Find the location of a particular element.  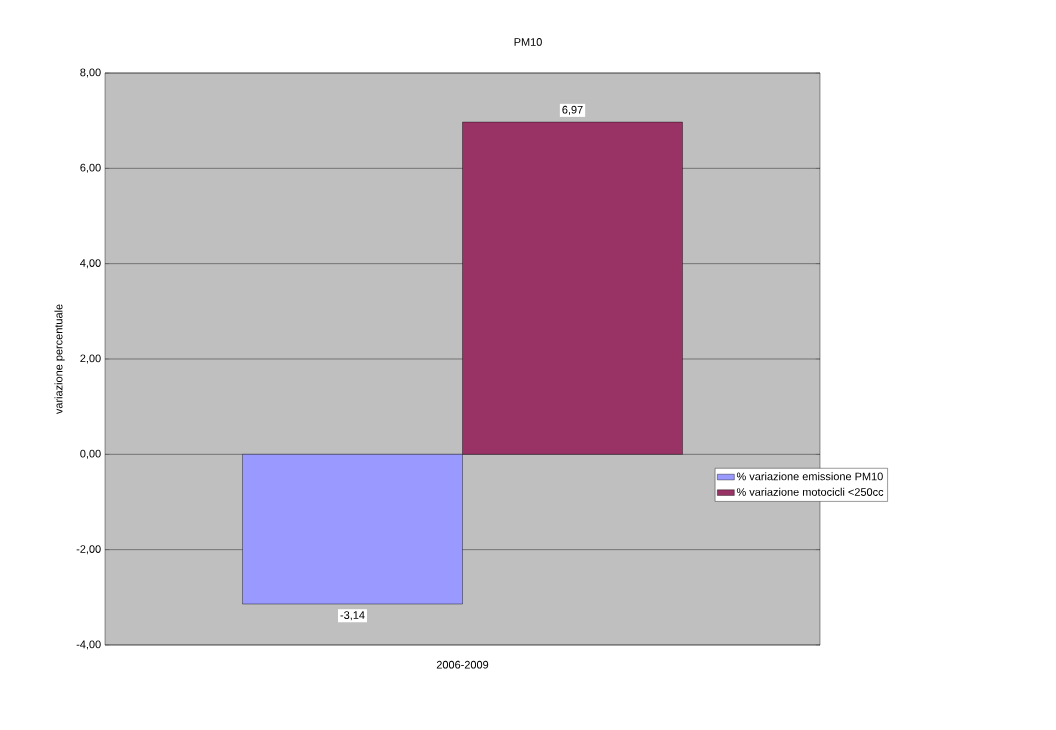

y-tick-label: 2,00 is located at coordinates (90, 359).